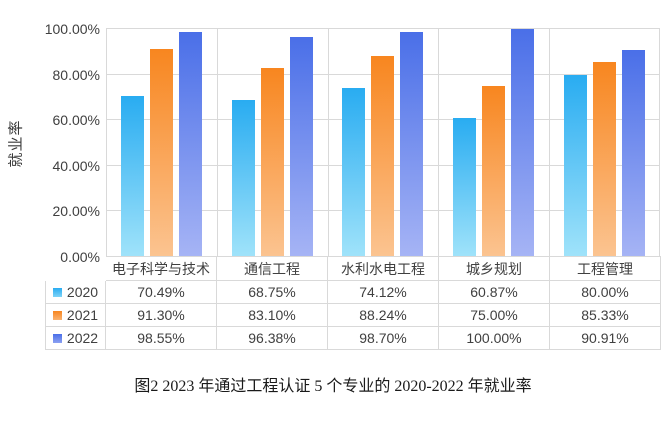 Image resolution: width=666 pixels, height=422 pixels. What do you see at coordinates (72, 29) in the screenshot?
I see `y-tick-label: 100.00%` at bounding box center [72, 29].